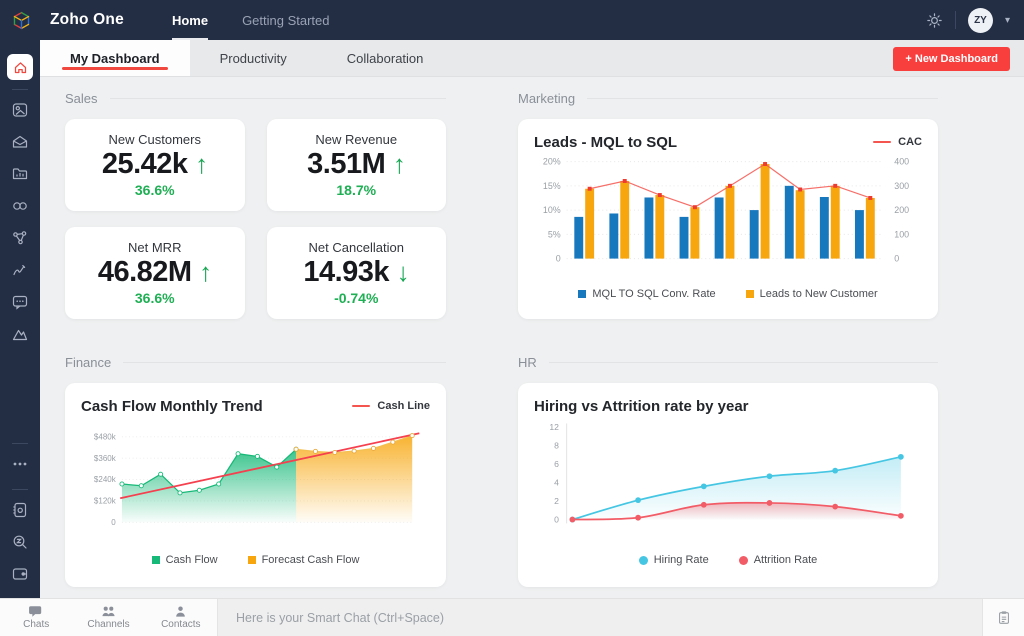 This screenshot has height=636, width=1024. I want to click on tab-collaboration: Collaboration, so click(385, 58).